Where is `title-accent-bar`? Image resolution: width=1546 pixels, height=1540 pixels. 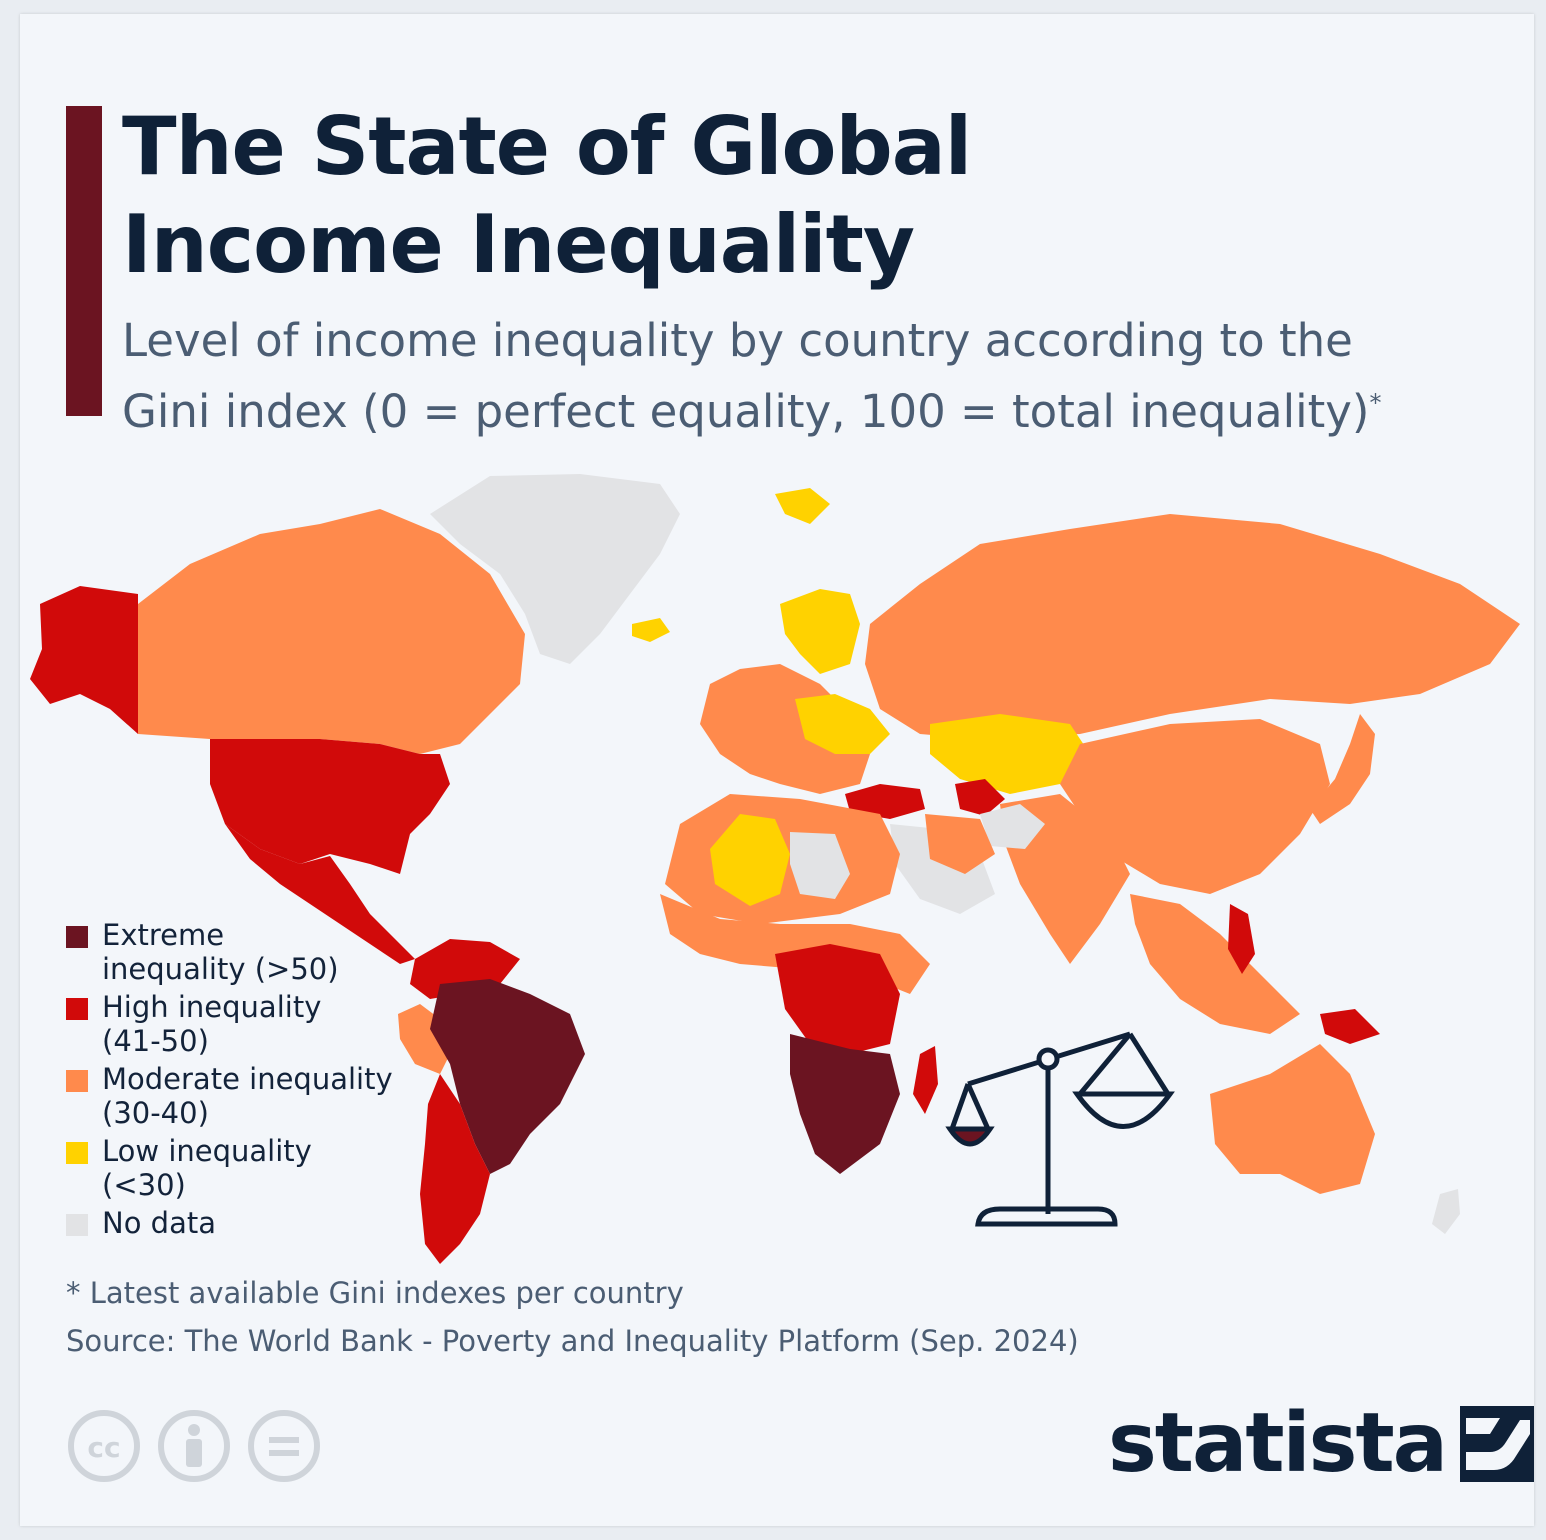 title-accent-bar is located at coordinates (84, 261).